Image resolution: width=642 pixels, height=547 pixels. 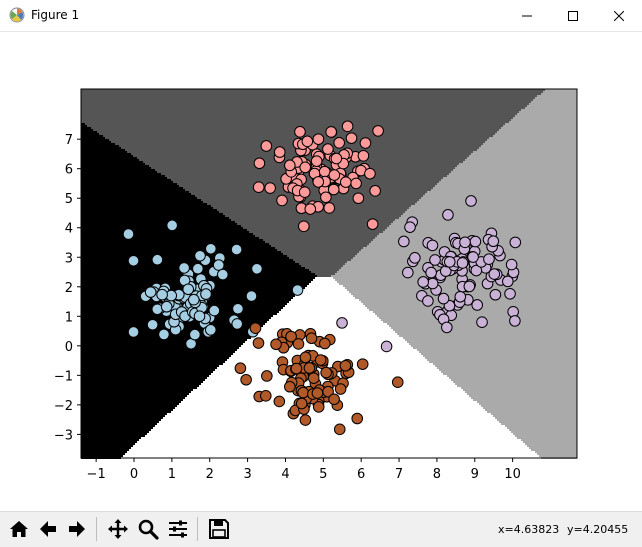 What do you see at coordinates (148, 529) in the screenshot?
I see `zoom-button` at bounding box center [148, 529].